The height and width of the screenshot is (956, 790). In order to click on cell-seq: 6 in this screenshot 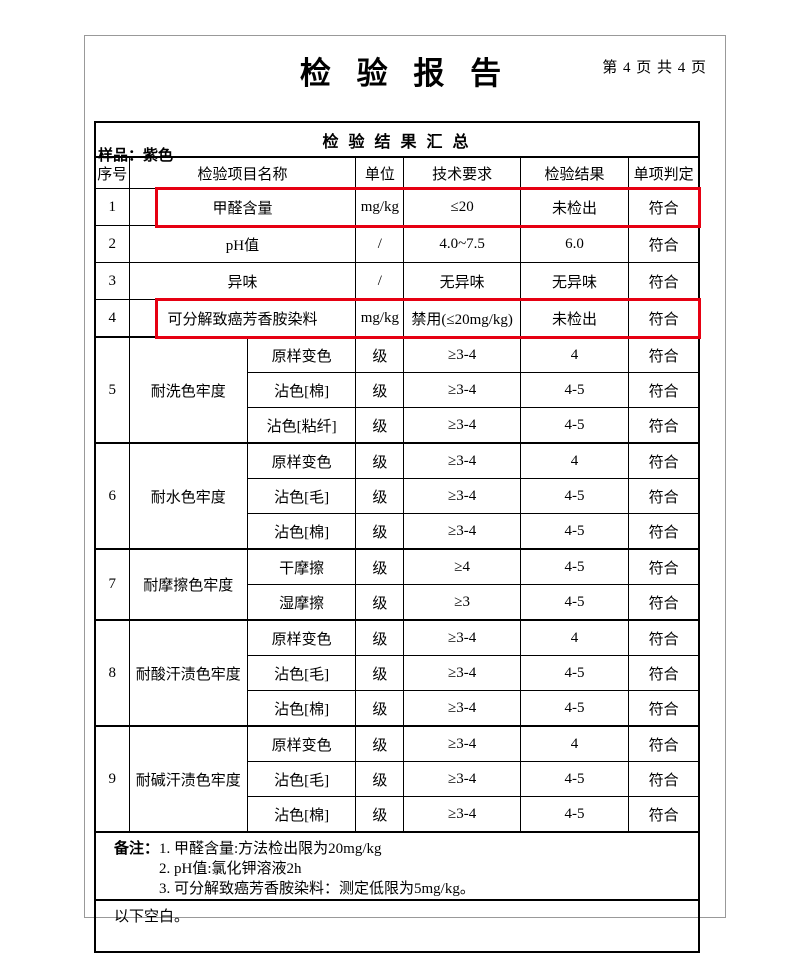, I will do `click(112, 496)`.